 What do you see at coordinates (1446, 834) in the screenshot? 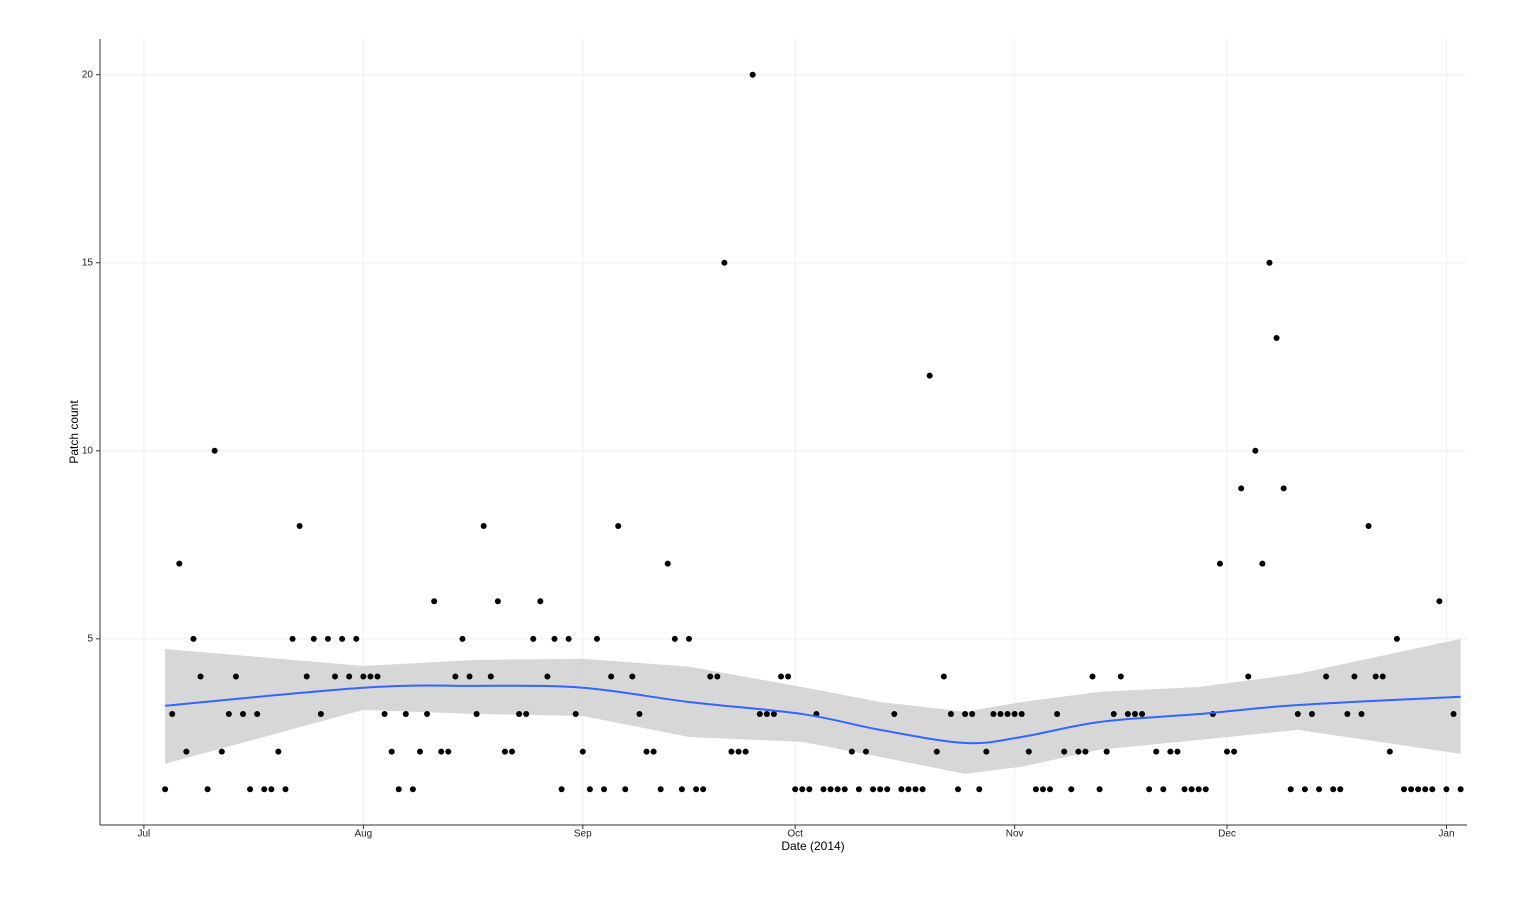
I see `x-tick-label: Jan` at bounding box center [1446, 834].